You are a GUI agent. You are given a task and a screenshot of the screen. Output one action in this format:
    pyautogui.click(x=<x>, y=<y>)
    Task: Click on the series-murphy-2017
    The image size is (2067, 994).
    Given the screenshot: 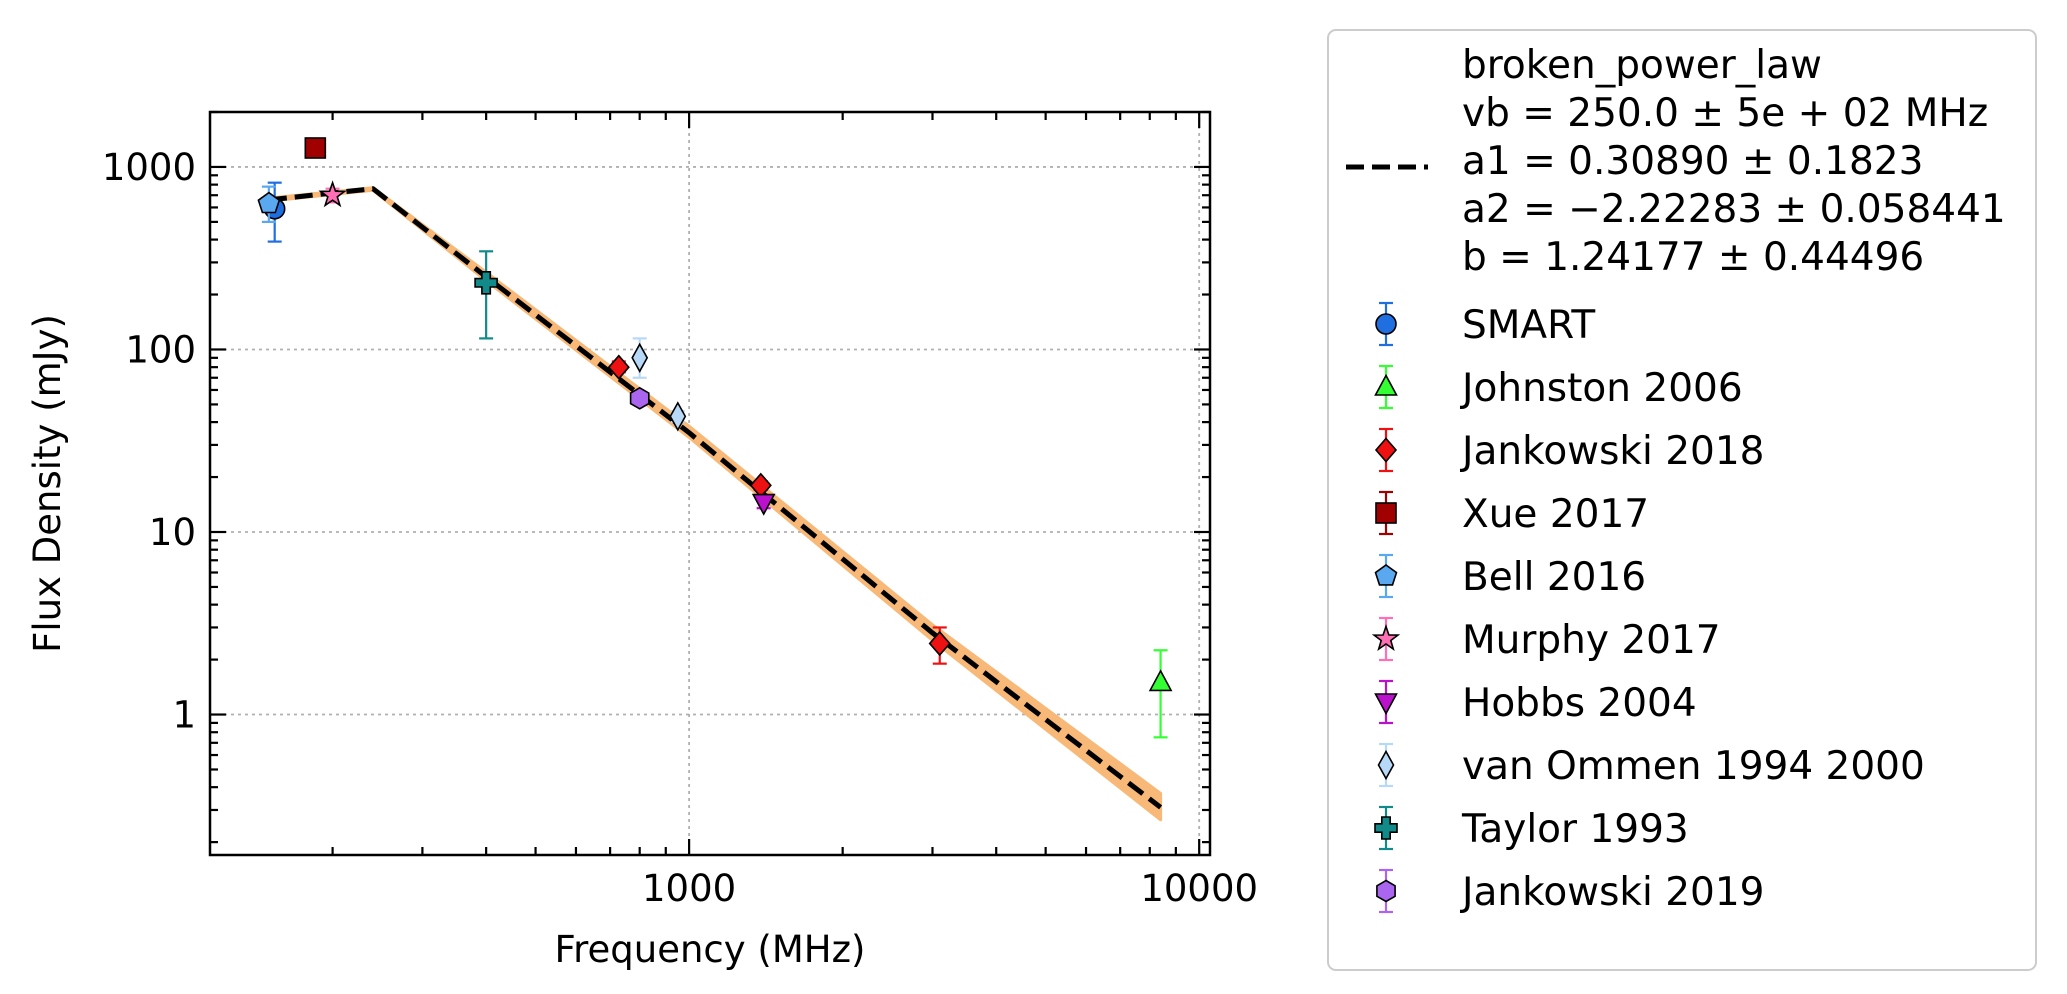 What is the action you would take?
    pyautogui.click(x=332, y=194)
    